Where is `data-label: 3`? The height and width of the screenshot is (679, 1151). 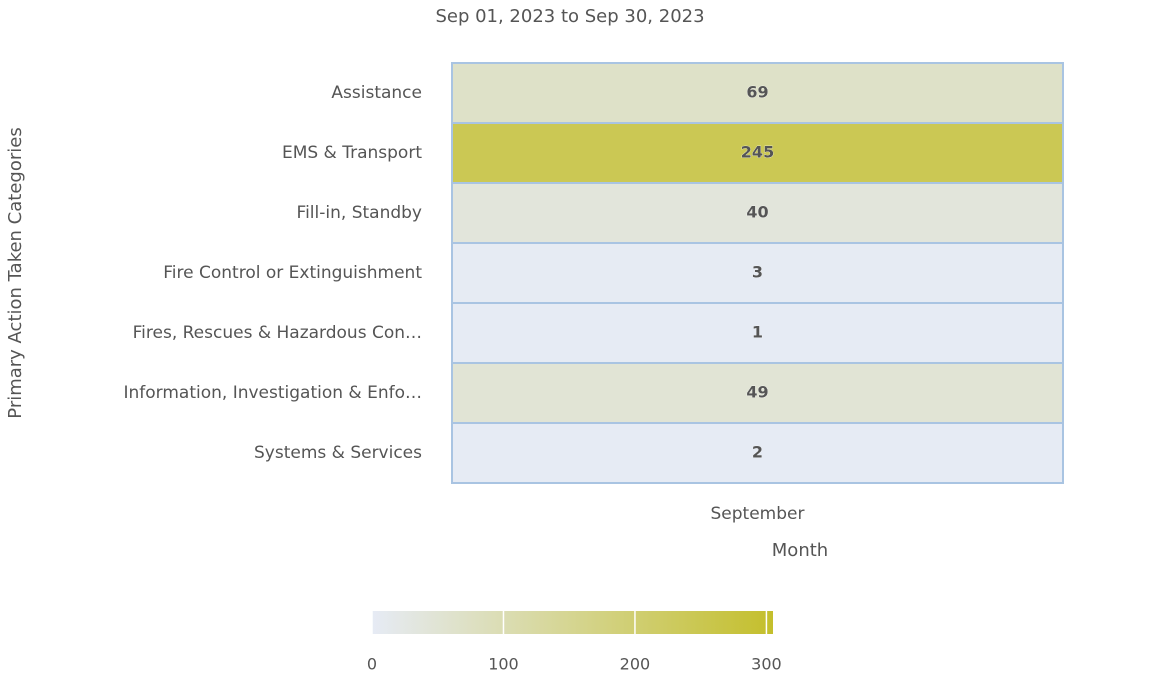 data-label: 3 is located at coordinates (757, 272).